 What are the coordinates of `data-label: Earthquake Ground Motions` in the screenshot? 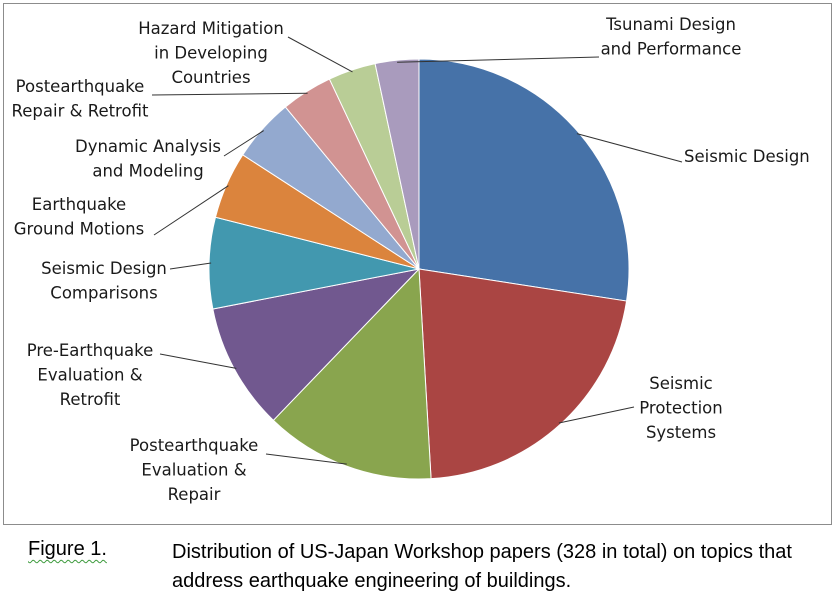 It's located at (79, 217).